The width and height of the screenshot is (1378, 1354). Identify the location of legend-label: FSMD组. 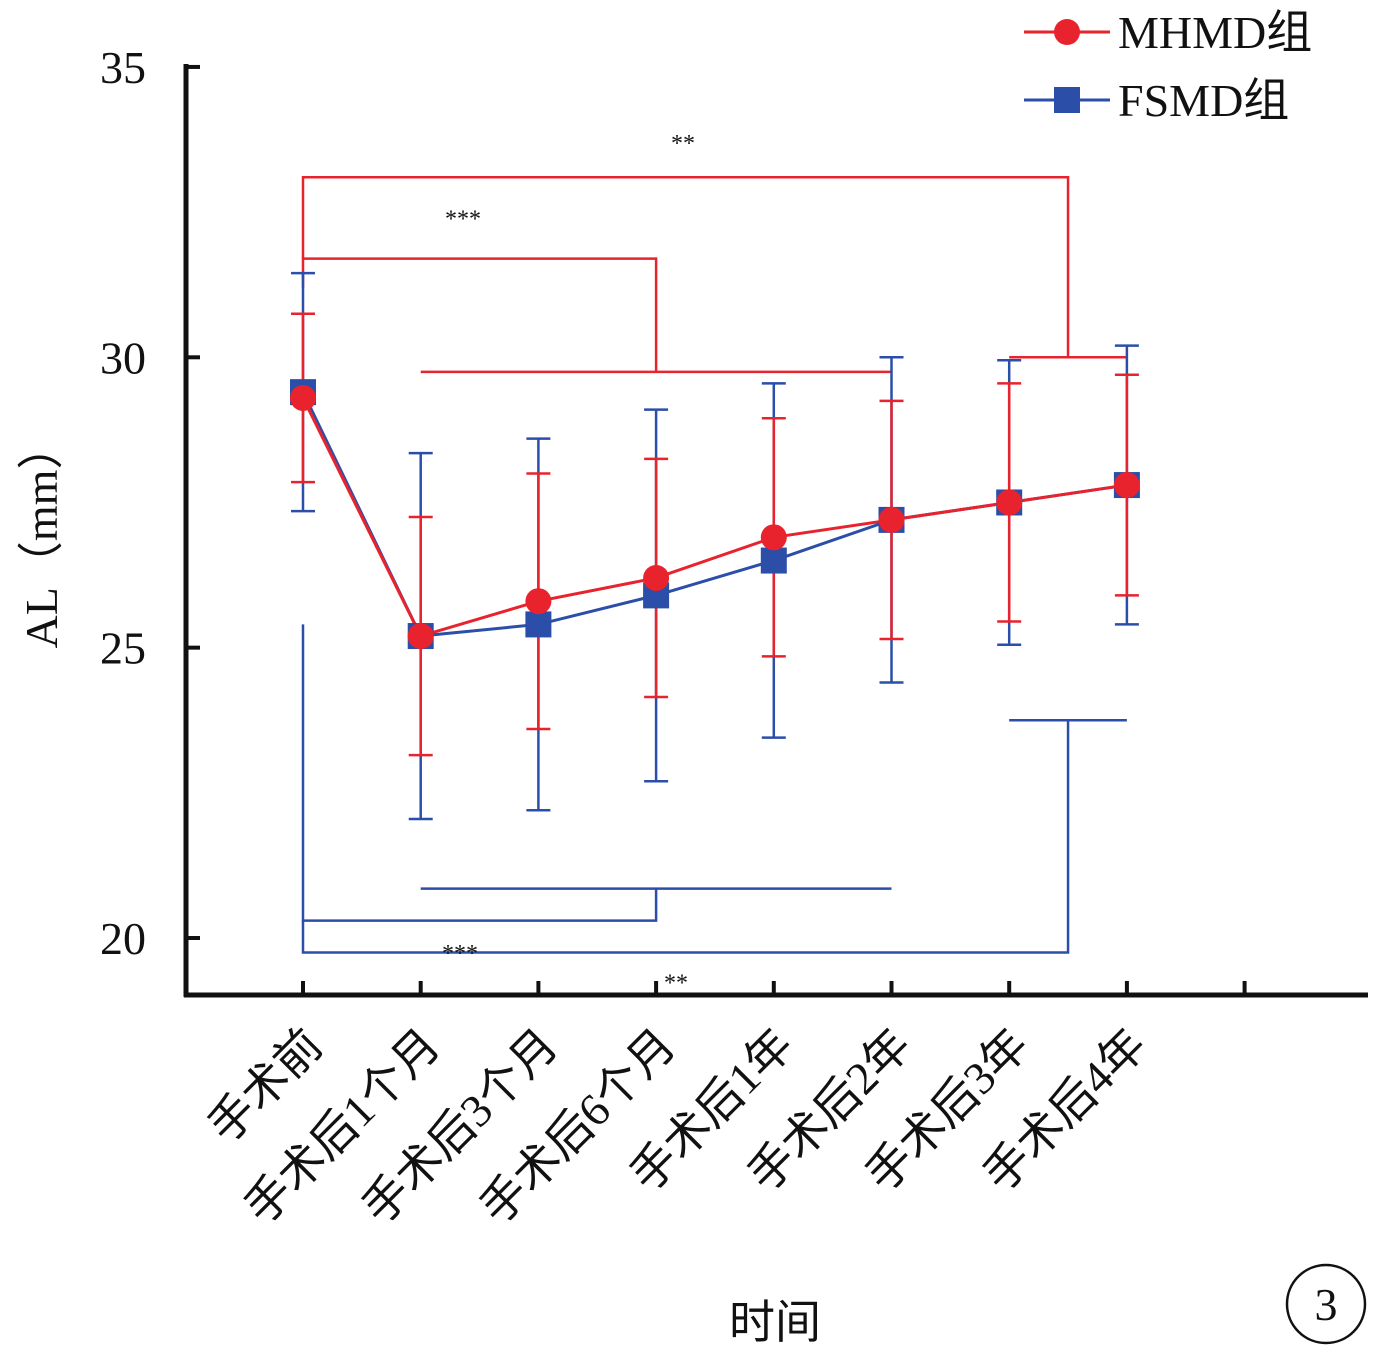
(1203, 100).